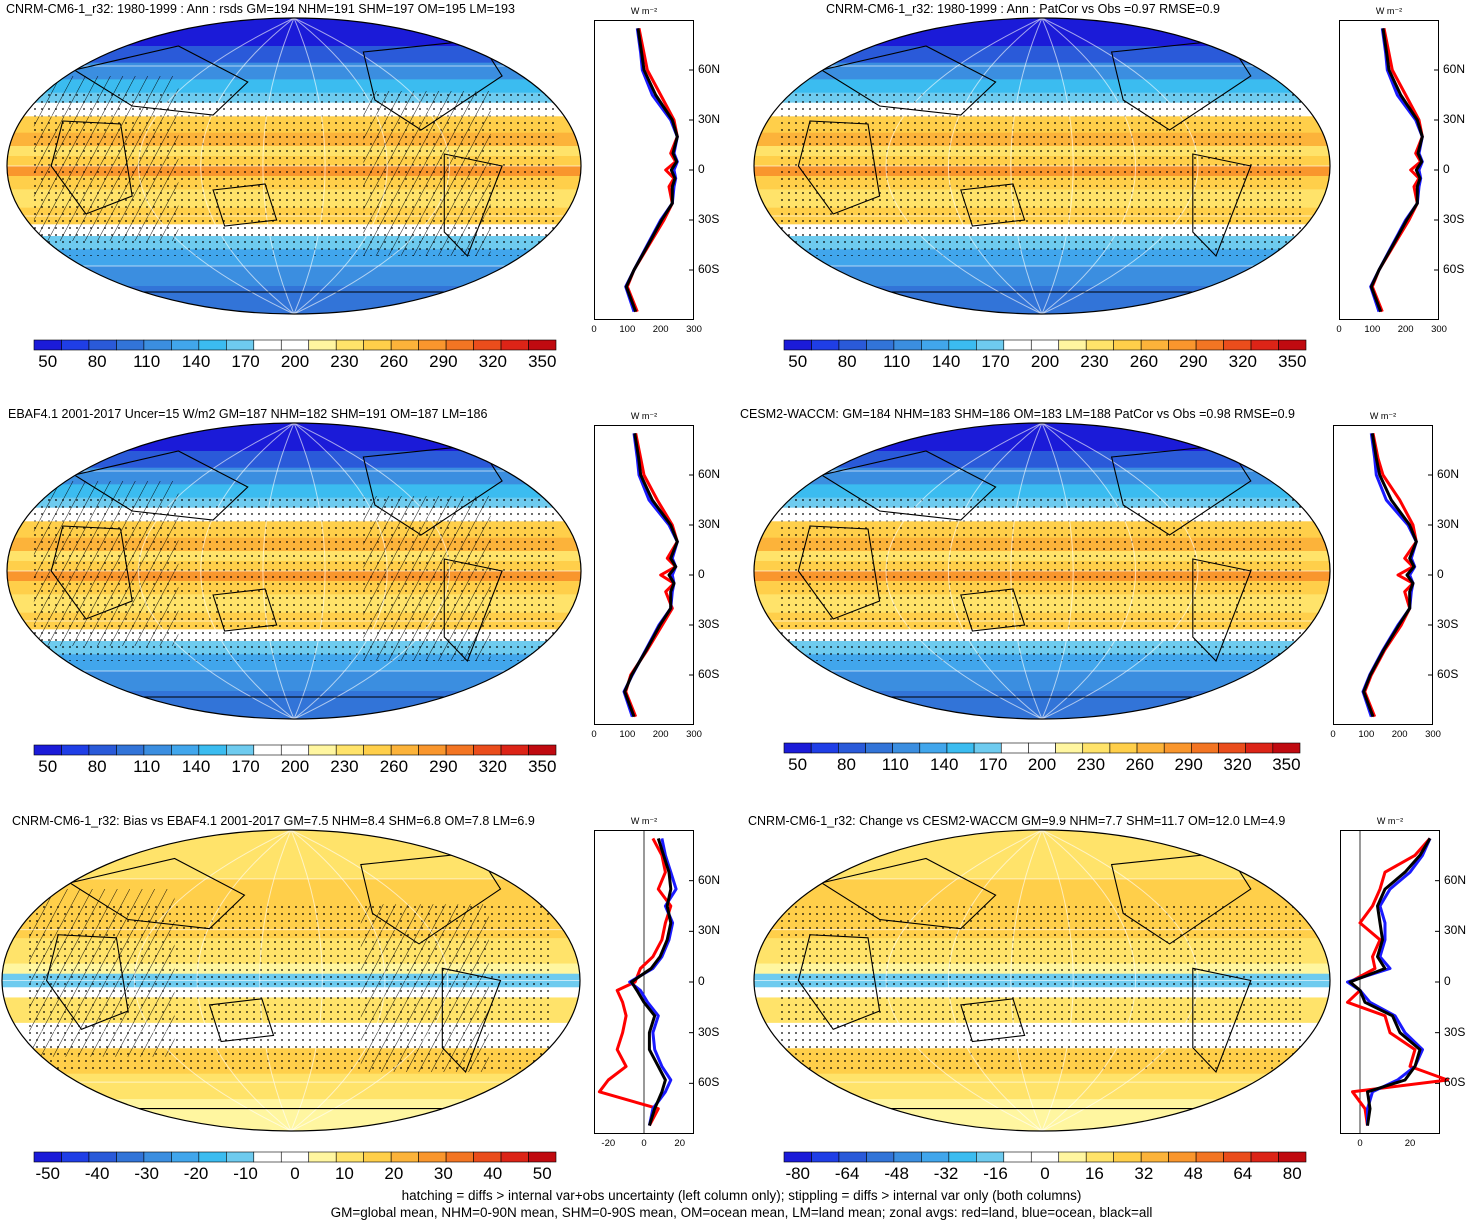 Image resolution: width=1483 pixels, height=1221 pixels. I want to click on colorbar-label: 64, so click(1243, 1173).